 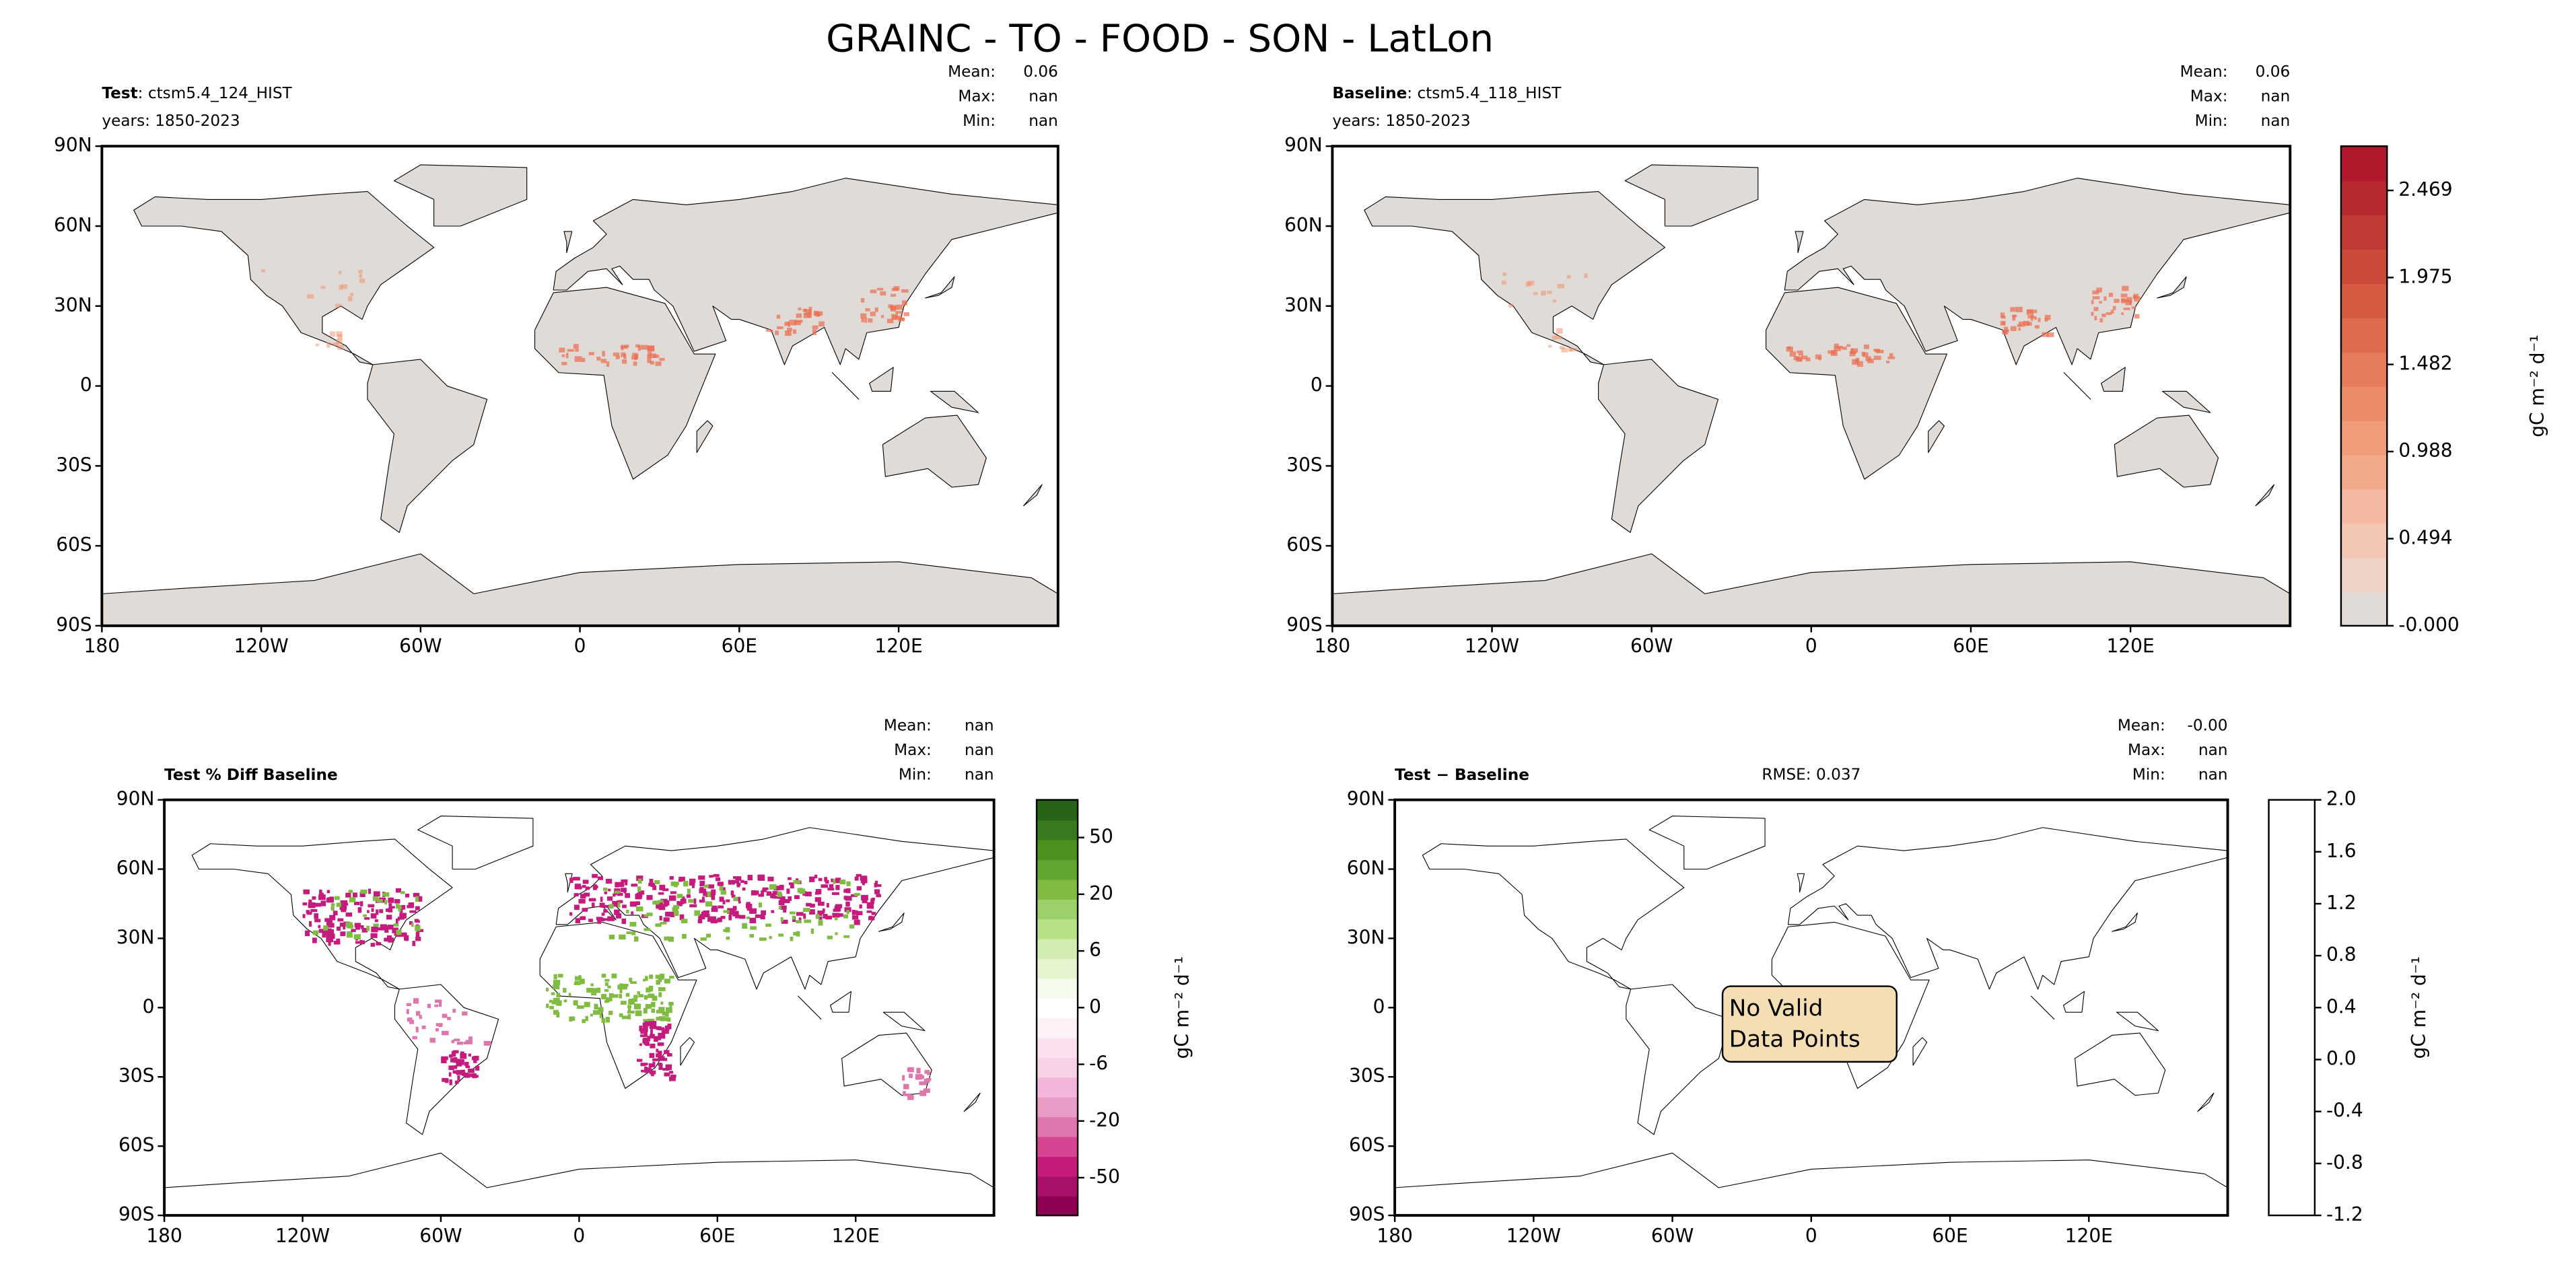 What do you see at coordinates (898, 646) in the screenshot?
I see `x-tick-label: 120E` at bounding box center [898, 646].